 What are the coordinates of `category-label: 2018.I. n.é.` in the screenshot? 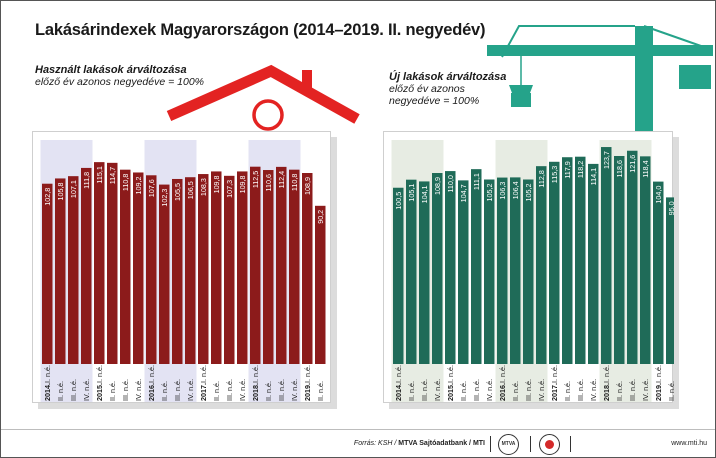 It's located at (255, 383).